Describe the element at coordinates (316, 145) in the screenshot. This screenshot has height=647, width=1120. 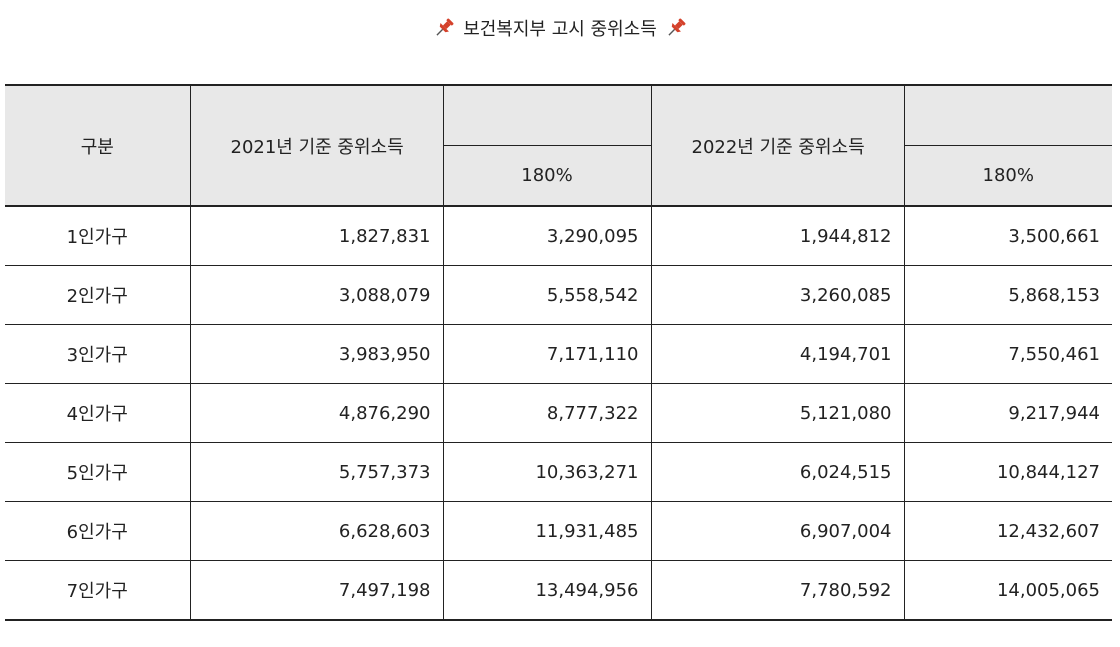
I see `header-2021-median: 2021년 기준 중위소득` at that location.